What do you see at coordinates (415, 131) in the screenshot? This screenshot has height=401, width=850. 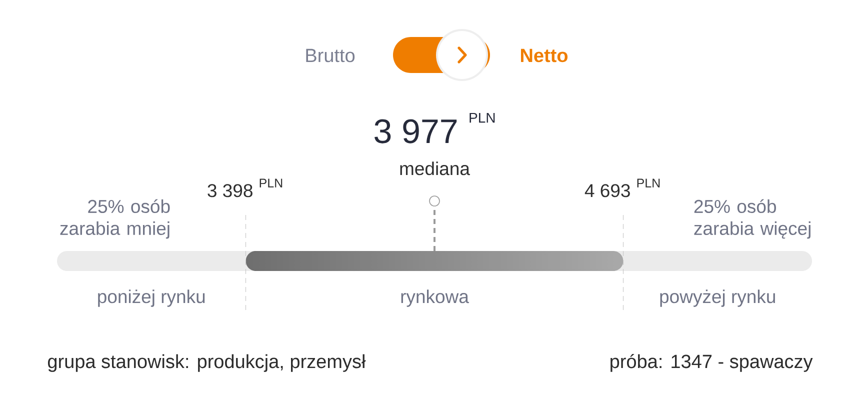 I see `data-label: 3 977` at bounding box center [415, 131].